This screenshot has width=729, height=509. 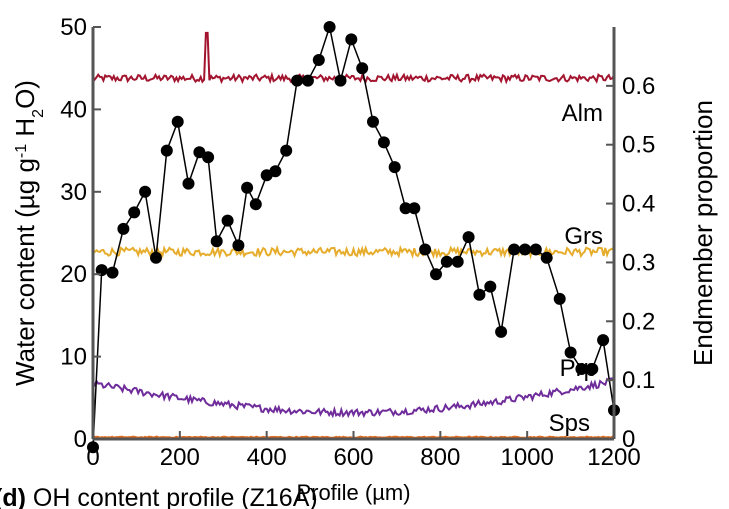 What do you see at coordinates (353, 457) in the screenshot?
I see `x-tick-label: 600` at bounding box center [353, 457].